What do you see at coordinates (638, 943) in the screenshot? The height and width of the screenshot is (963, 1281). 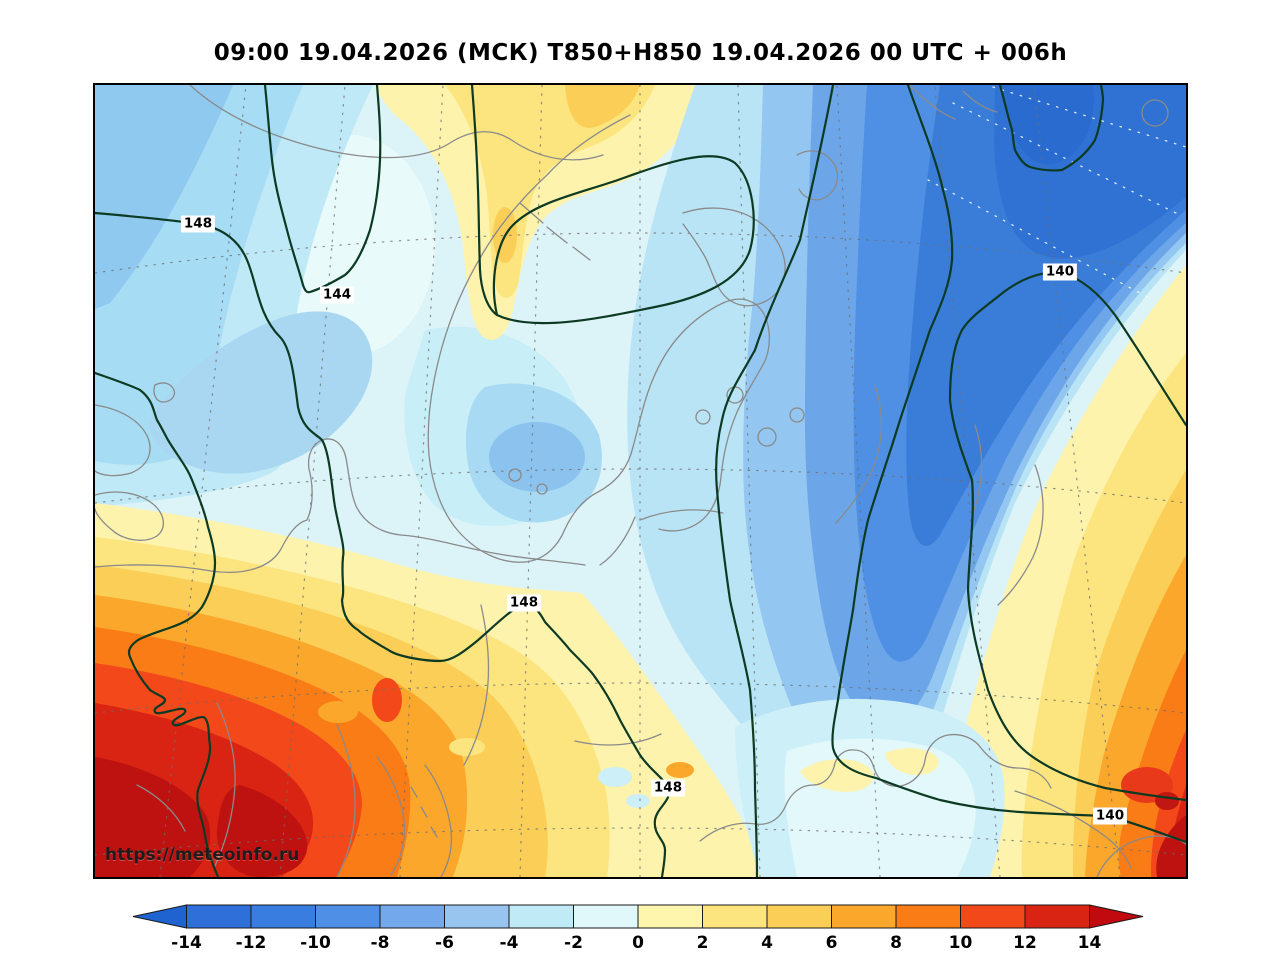 I see `colorbar-tick-0: 0` at bounding box center [638, 943].